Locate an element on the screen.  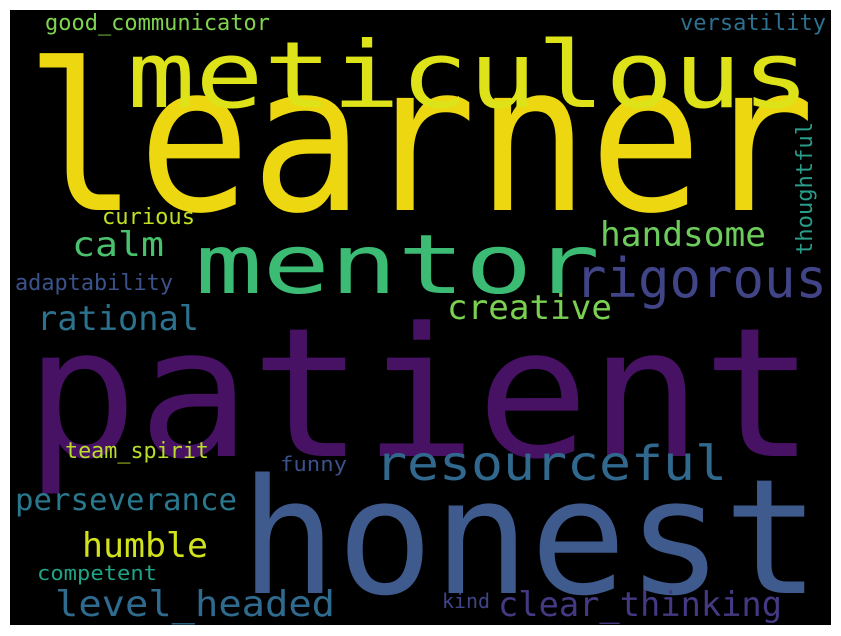
word-perseverance: perseverance is located at coordinates (126, 500).